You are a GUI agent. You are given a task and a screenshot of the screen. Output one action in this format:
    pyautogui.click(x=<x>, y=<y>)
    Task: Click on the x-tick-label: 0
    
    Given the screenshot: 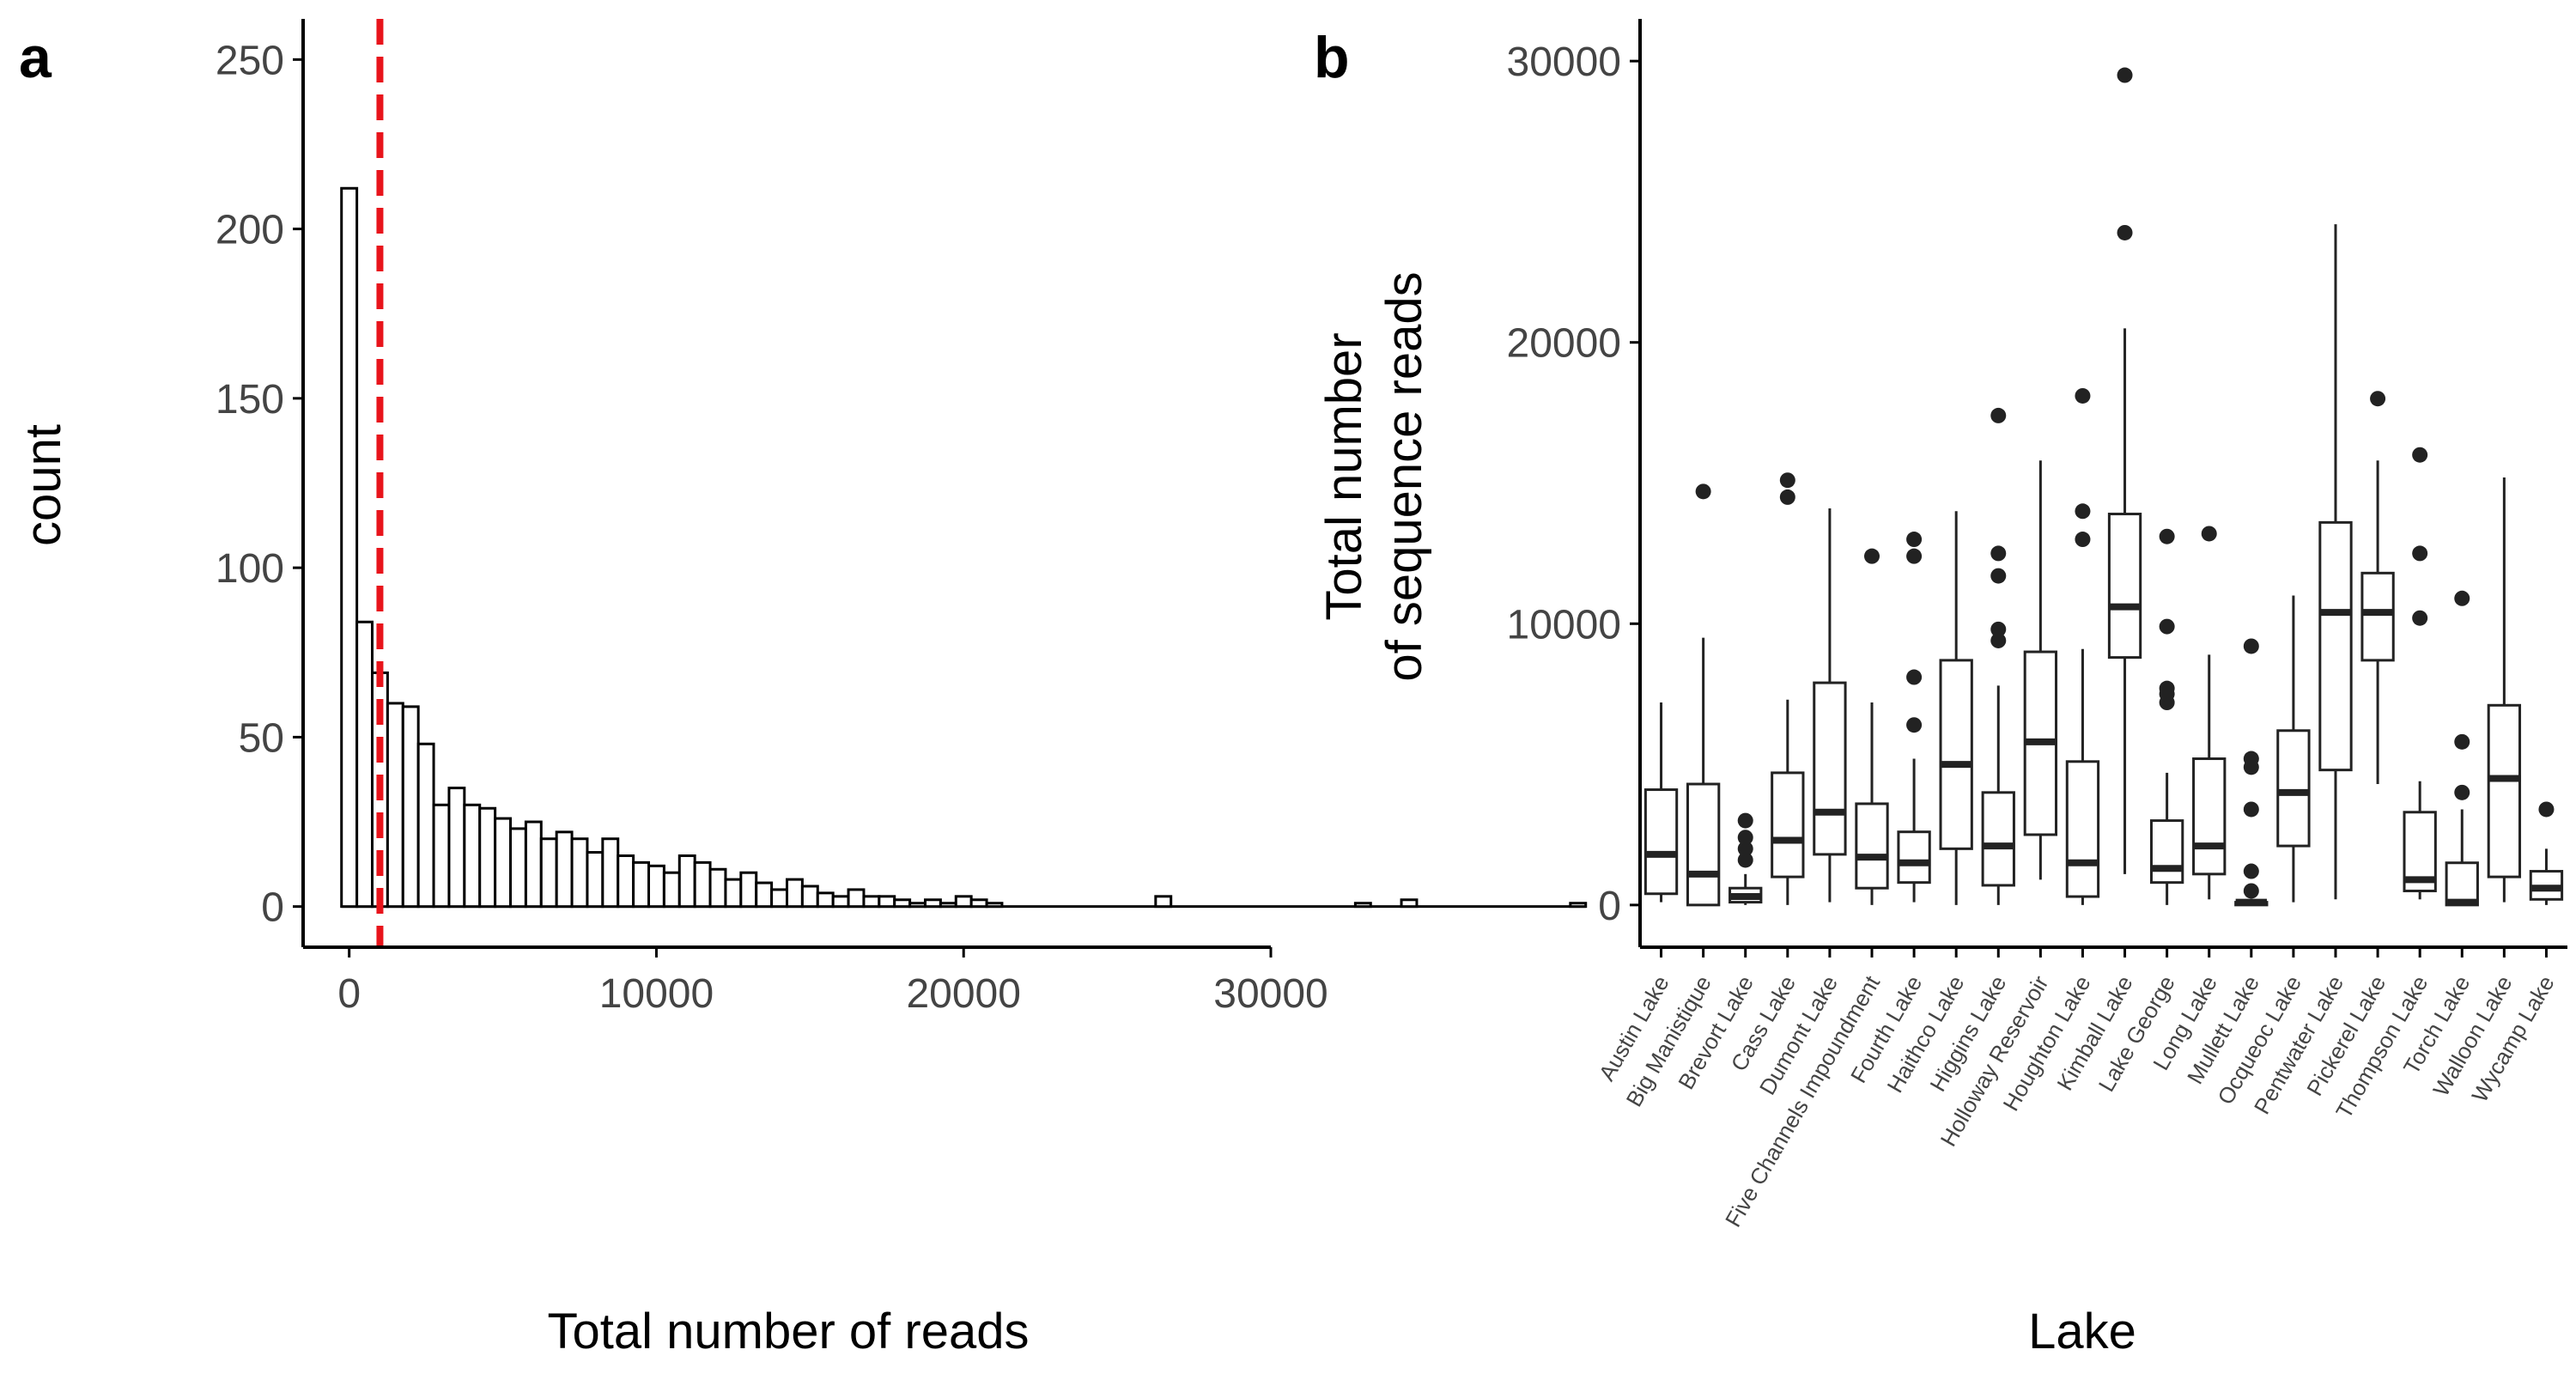 What is the action you would take?
    pyautogui.click(x=349, y=994)
    